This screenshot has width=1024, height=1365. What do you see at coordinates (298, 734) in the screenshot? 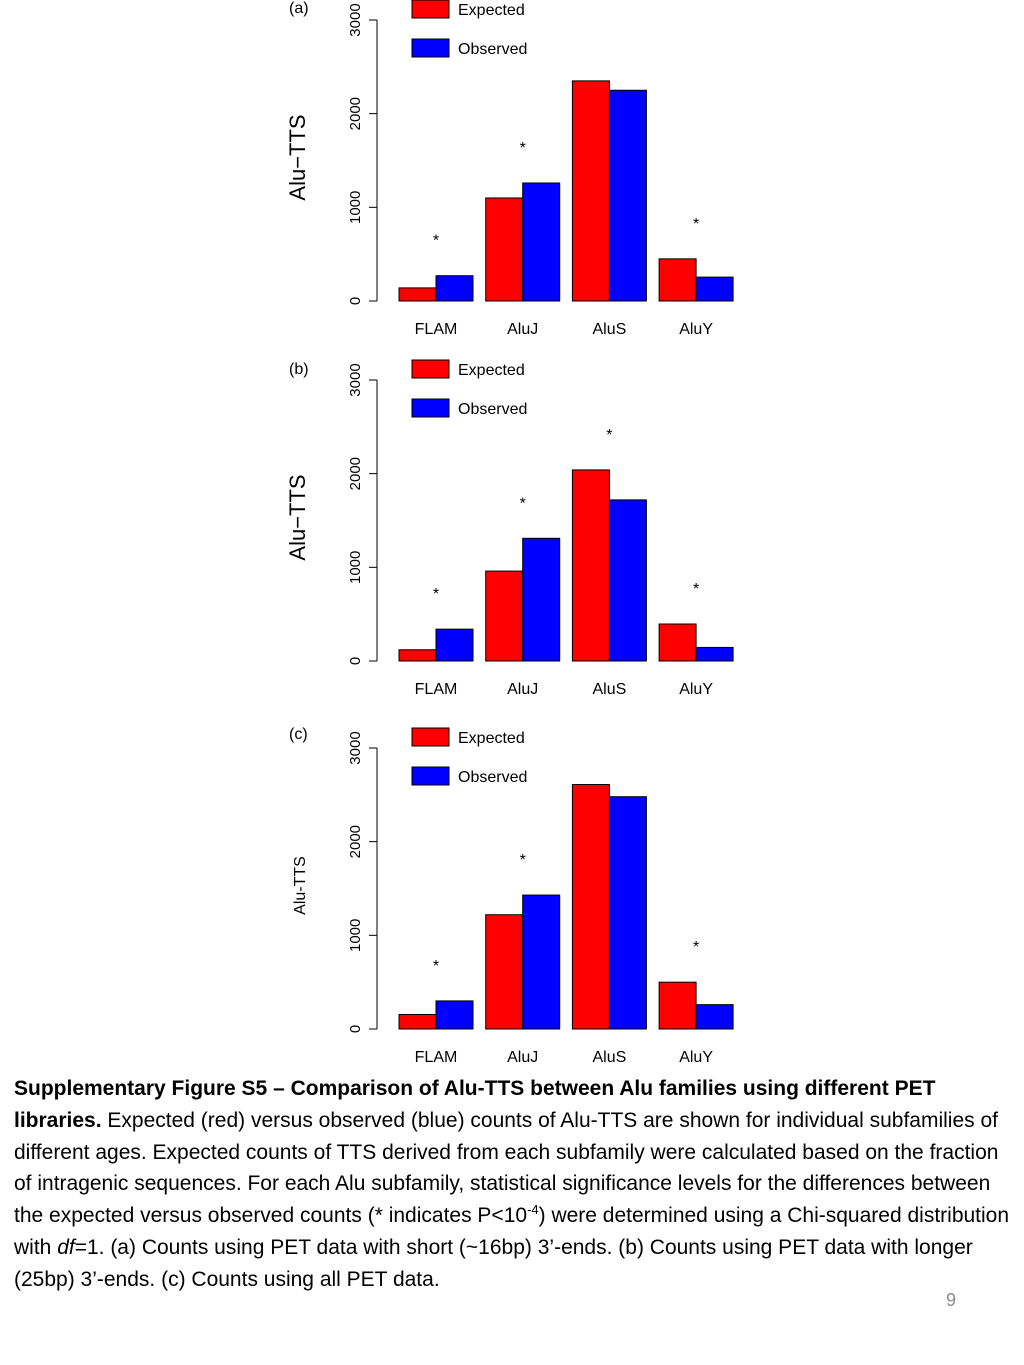
I see `panel-label: (c)` at bounding box center [298, 734].